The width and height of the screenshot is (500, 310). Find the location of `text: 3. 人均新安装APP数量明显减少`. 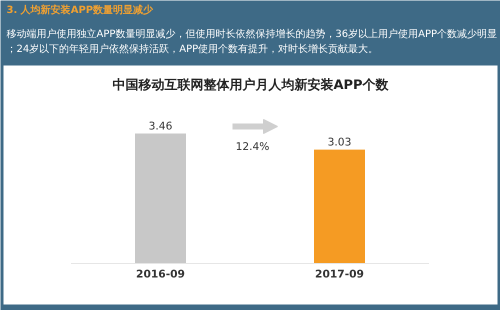

text: 3. 人均新安装APP数量明显减少 is located at coordinates (80, 10).